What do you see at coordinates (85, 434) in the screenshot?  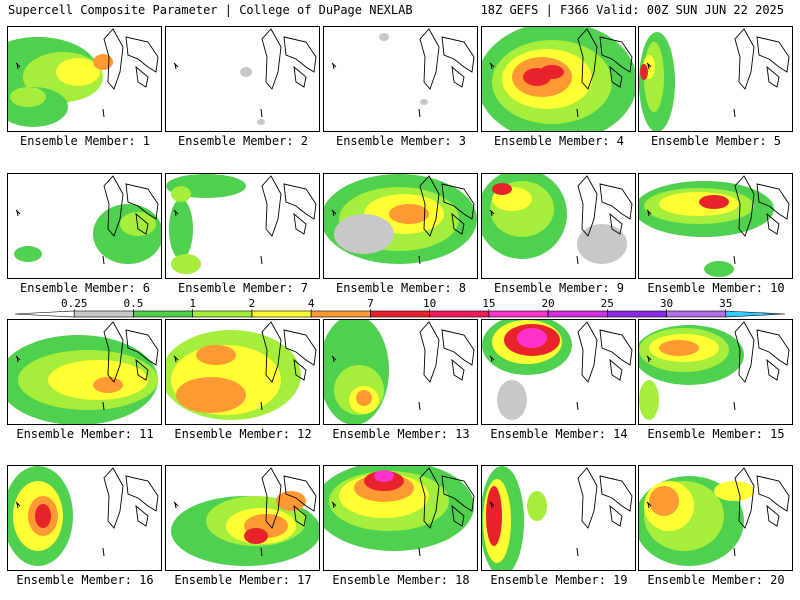 I see `ensemble-member-label: Ensemble Member: 11` at bounding box center [85, 434].